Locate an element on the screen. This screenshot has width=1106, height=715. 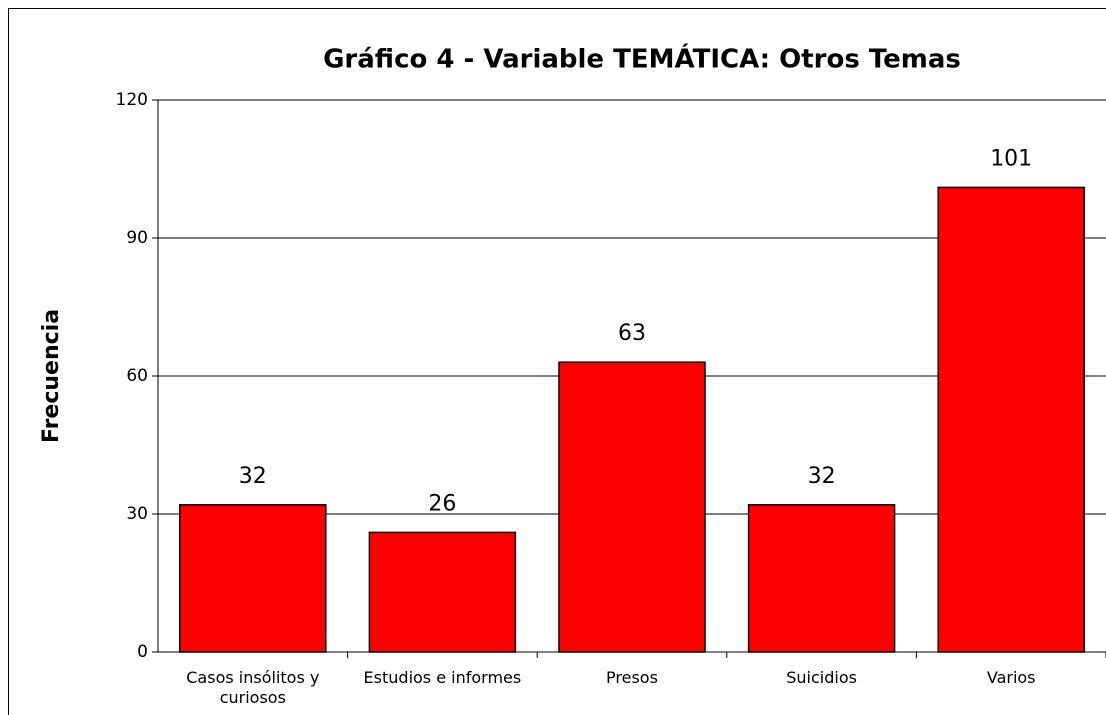
x-tick-label-box: Varios is located at coordinates (1011, 677).